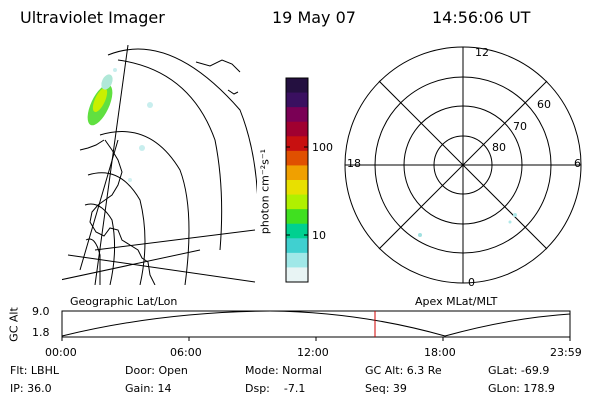  I want to click on strip-xtick: 06:00, so click(186, 352).